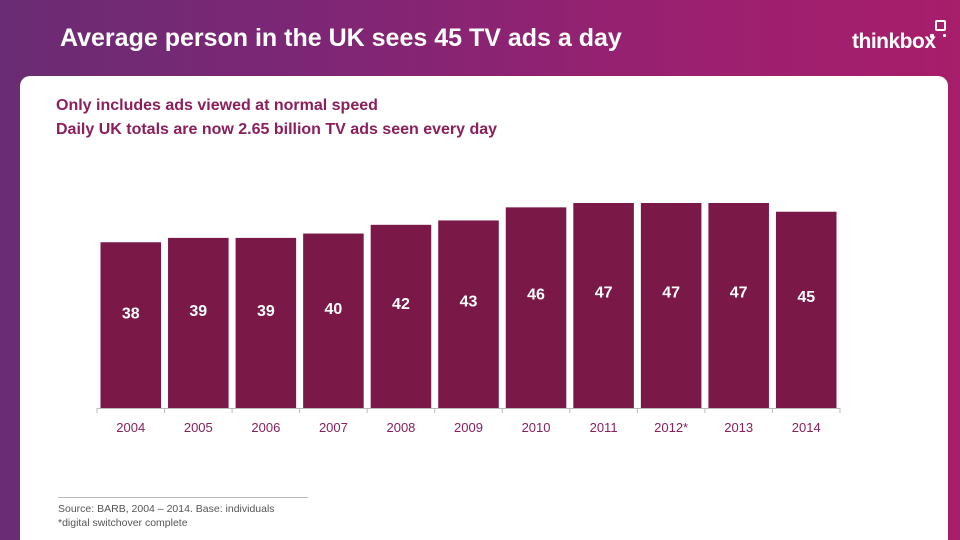  Describe the element at coordinates (671, 305) in the screenshot. I see `bar-2012*` at that location.